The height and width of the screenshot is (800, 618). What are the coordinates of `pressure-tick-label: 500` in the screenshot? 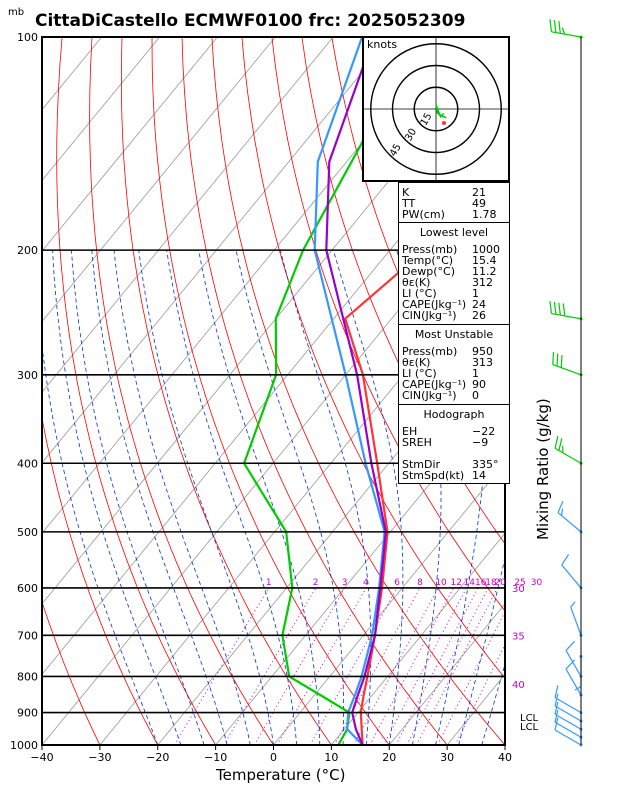 It's located at (27, 532).